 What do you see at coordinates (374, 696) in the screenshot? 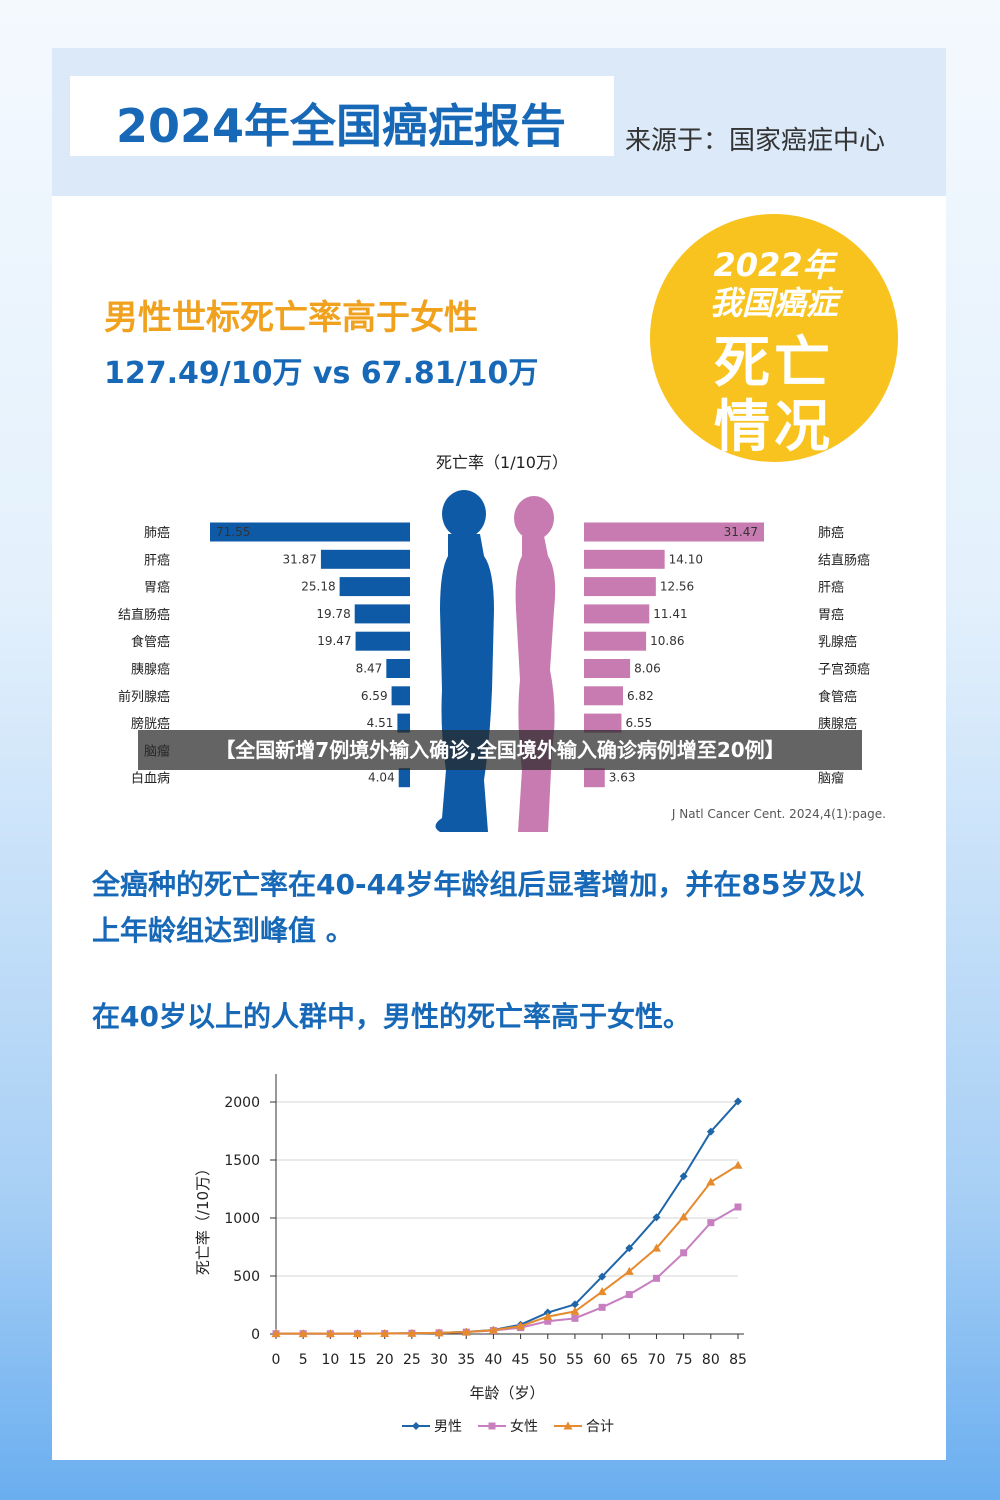
I see `male-data-label: 6.59` at bounding box center [374, 696].